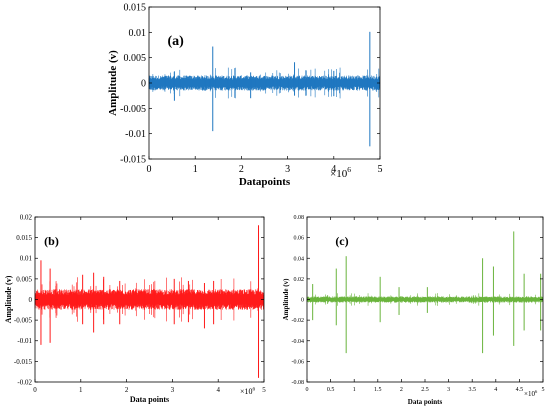 The width and height of the screenshot is (550, 409). I want to click on x-tick-label: 3.5, so click(472, 390).